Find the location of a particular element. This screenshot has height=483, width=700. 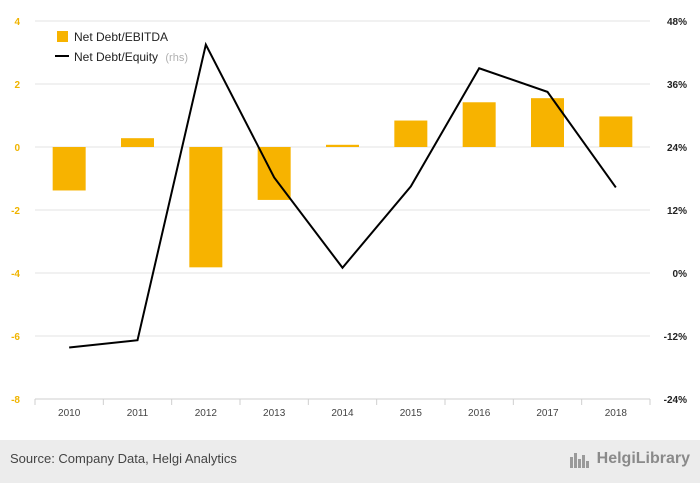

library-icon is located at coordinates (579, 460).